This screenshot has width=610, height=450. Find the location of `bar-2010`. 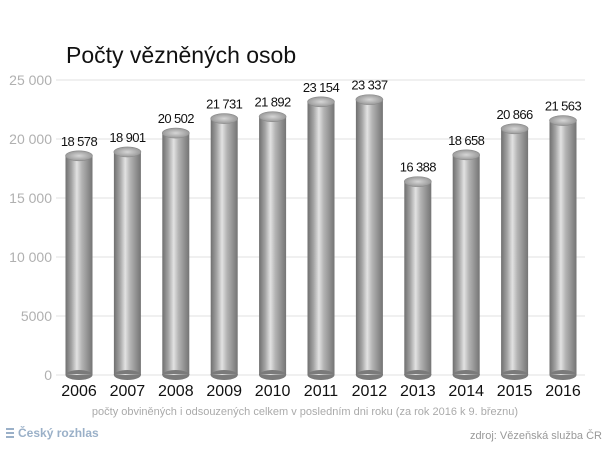

bar-2010 is located at coordinates (272, 245).